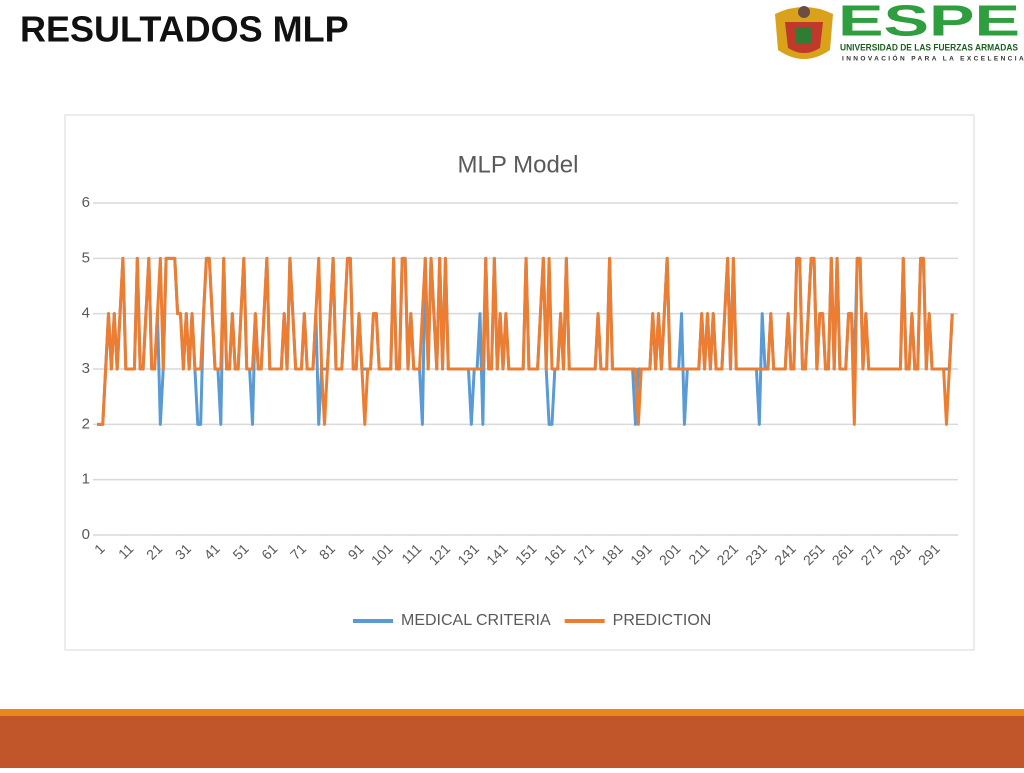 The height and width of the screenshot is (773, 1024). I want to click on logo-tagline: INNOVACIÓN PARA LA EXCELENCIA, so click(933, 58).